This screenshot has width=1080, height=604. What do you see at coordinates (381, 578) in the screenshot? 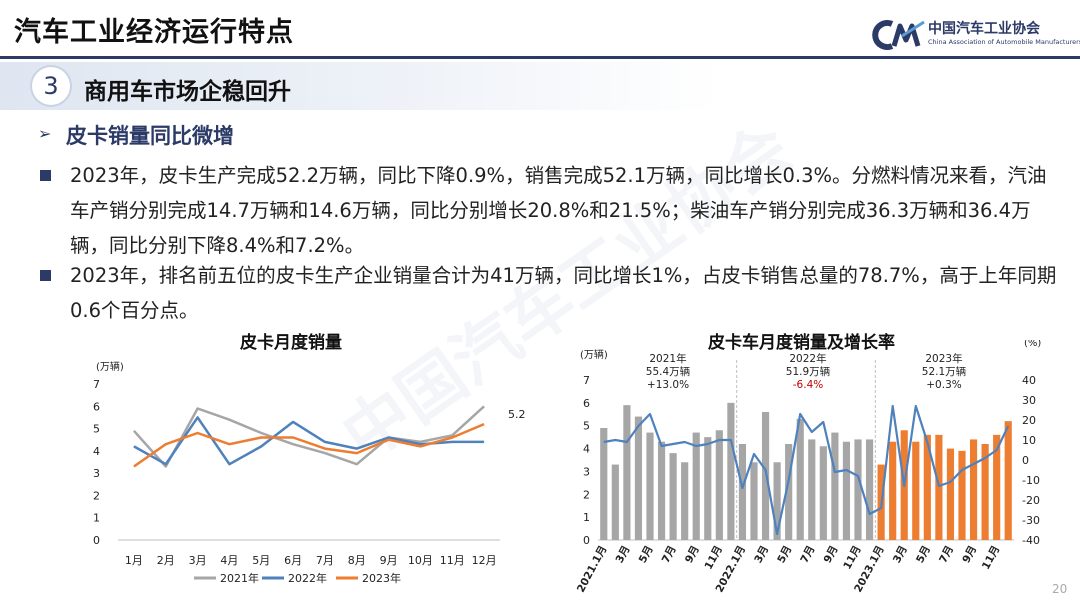
I see `legend-label: 2023年` at bounding box center [381, 578].